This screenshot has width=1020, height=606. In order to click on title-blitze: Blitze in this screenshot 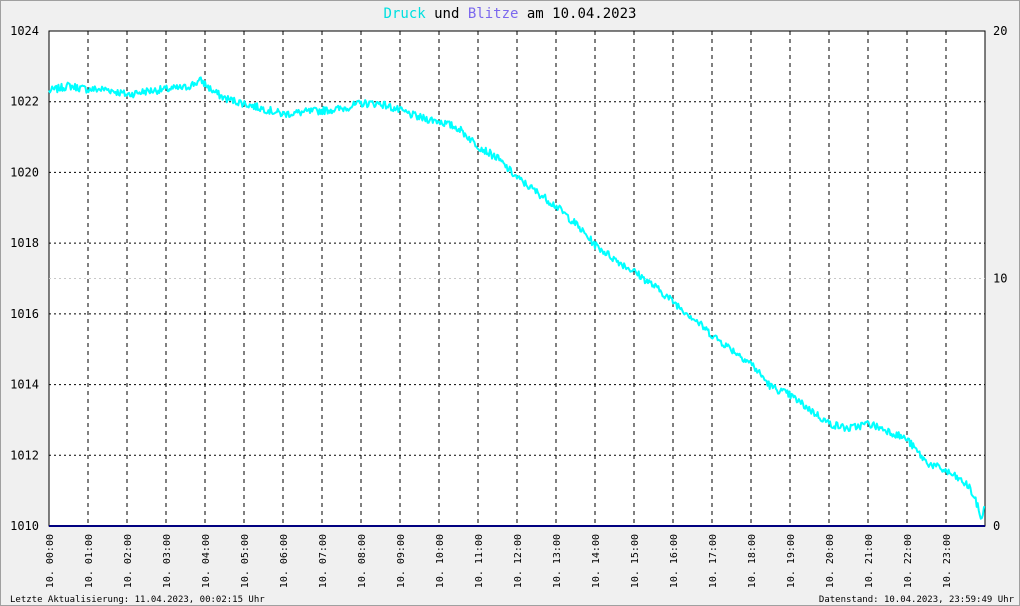, I will do `click(493, 14)`.